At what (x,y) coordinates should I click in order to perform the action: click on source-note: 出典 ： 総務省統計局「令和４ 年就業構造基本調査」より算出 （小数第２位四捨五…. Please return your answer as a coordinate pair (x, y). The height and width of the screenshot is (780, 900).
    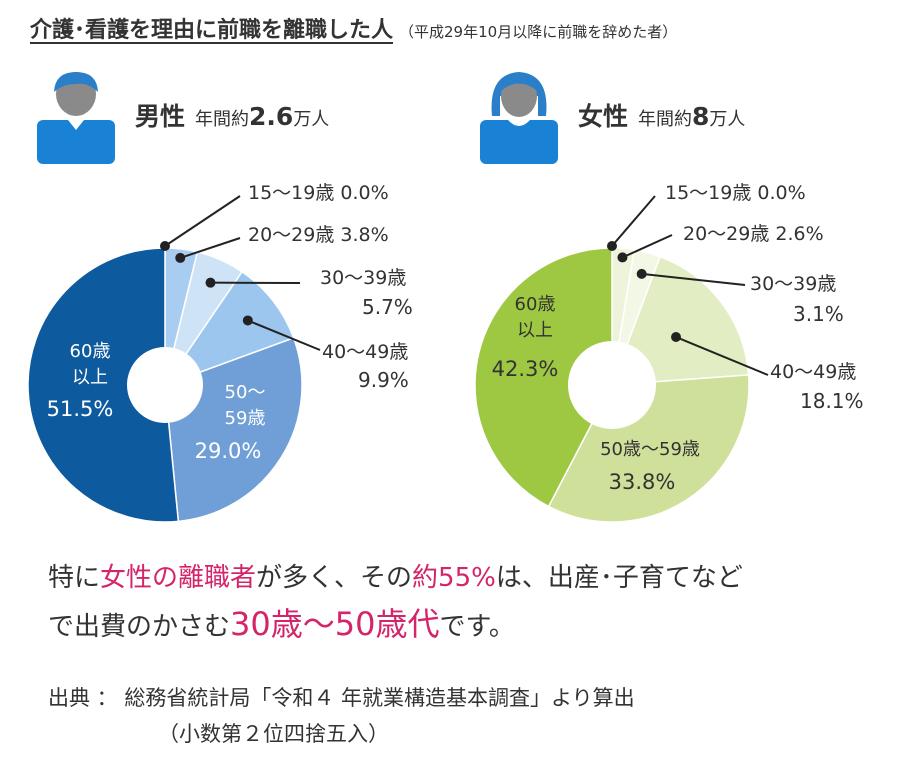
    Looking at the image, I should click on (341, 716).